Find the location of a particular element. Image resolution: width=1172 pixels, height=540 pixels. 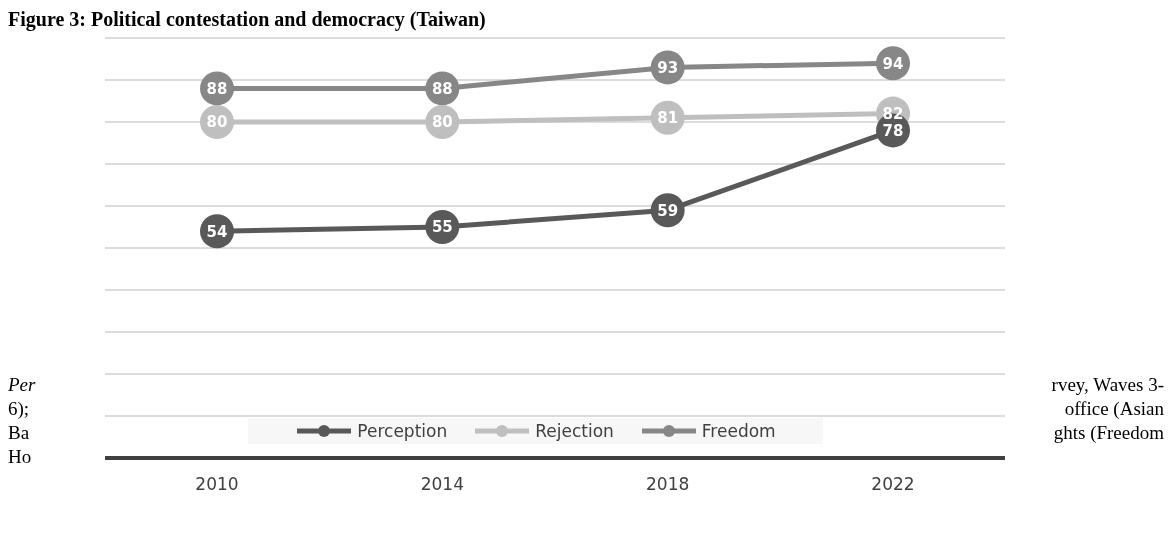

data-label: 94 is located at coordinates (893, 63).